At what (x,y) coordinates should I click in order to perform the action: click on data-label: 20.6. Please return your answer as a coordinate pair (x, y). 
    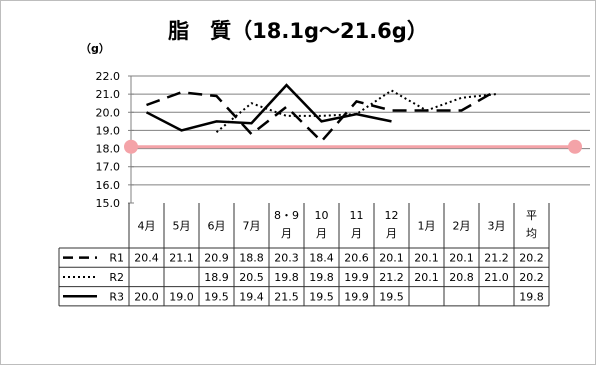
    Looking at the image, I should click on (356, 258).